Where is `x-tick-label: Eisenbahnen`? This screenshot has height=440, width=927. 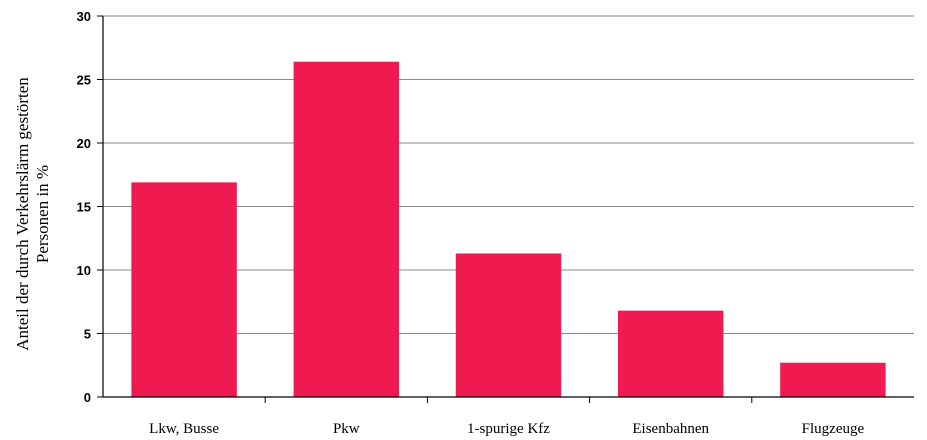 x-tick-label: Eisenbahnen is located at coordinates (670, 429).